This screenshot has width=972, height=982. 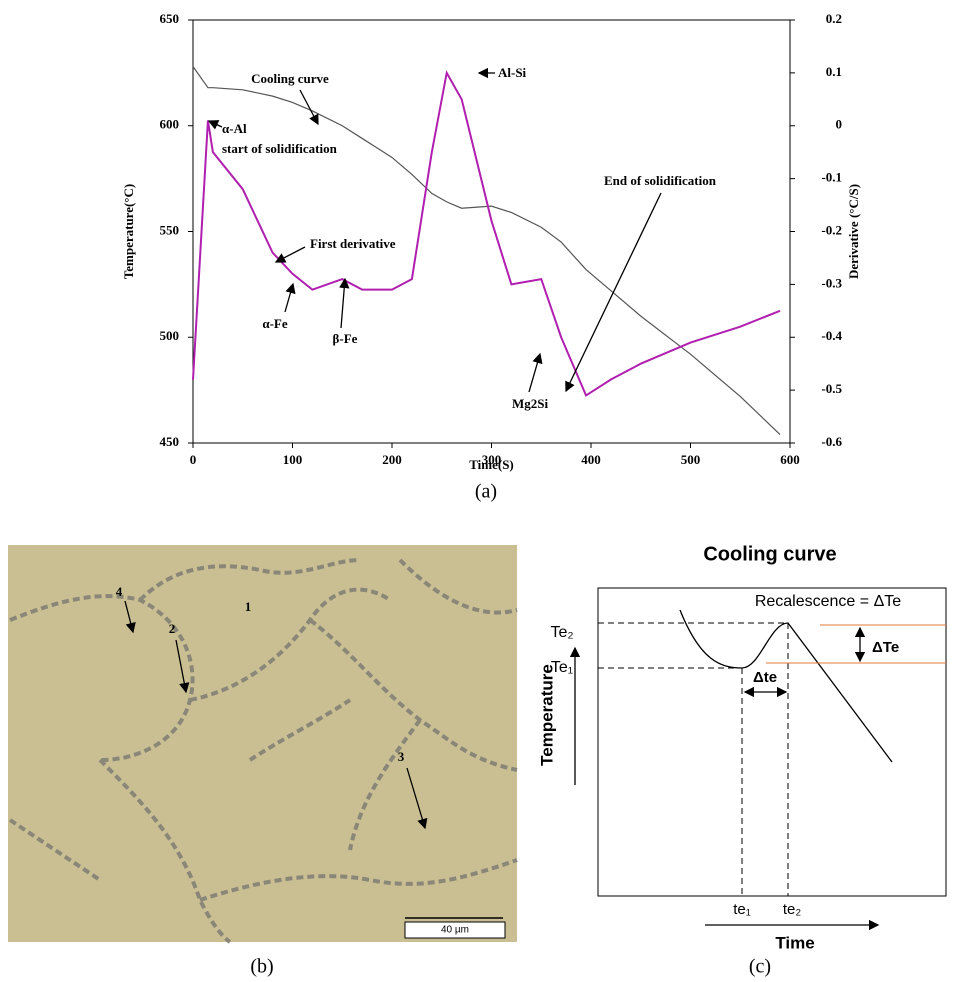 What do you see at coordinates (831, 177) in the screenshot?
I see `y2-tick-label: -0.1` at bounding box center [831, 177].